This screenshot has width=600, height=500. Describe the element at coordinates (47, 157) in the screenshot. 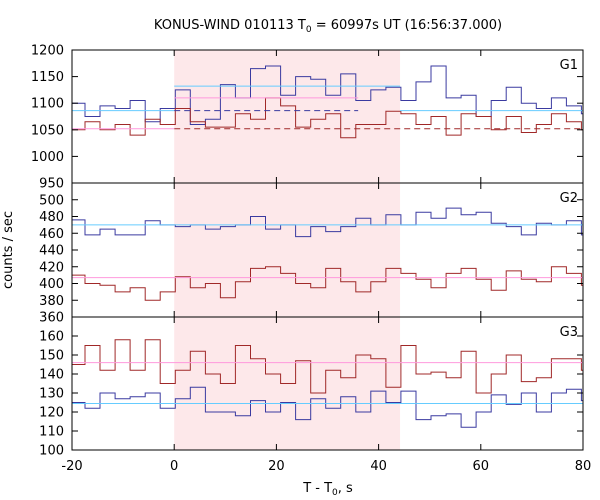

I see `y-tick-label: 1000` at that location.